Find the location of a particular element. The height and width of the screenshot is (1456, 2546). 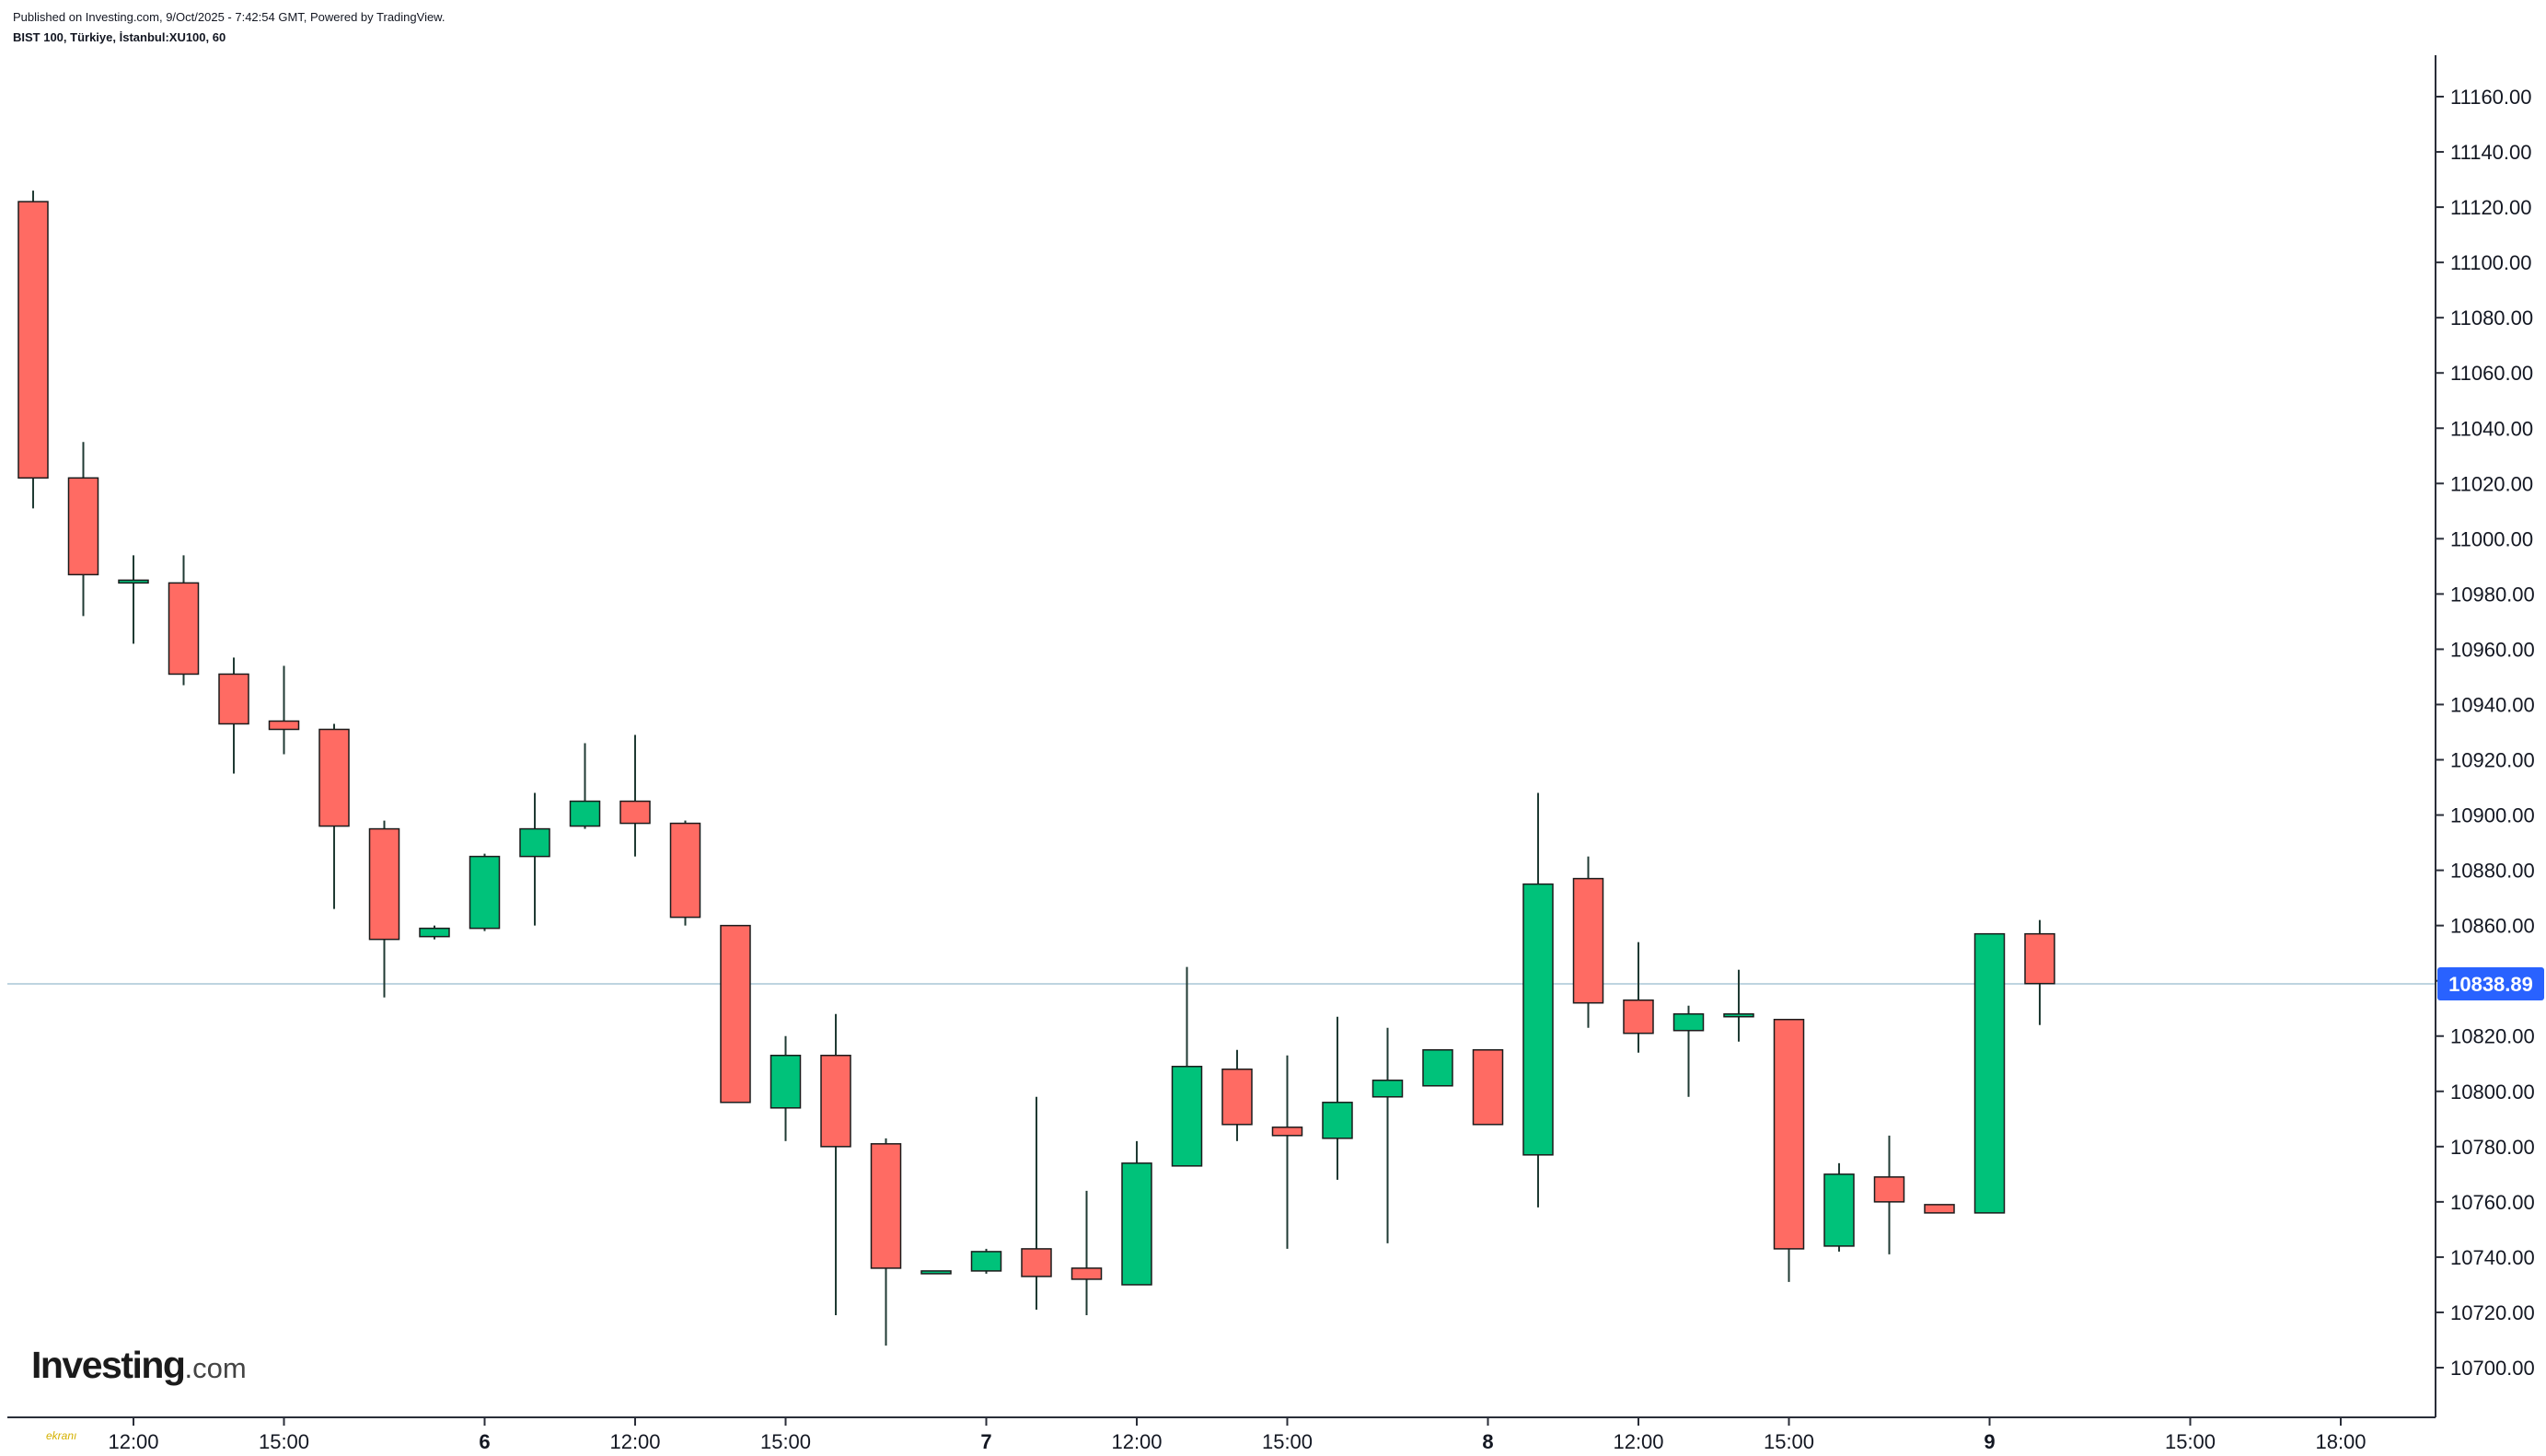

price-tick-label: 11080.00 is located at coordinates (2491, 317).